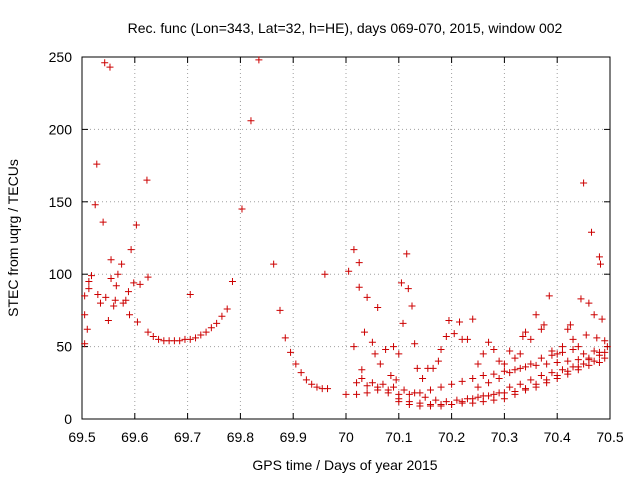 The image size is (640, 480). I want to click on x-tick-label: 69.8, so click(240, 437).